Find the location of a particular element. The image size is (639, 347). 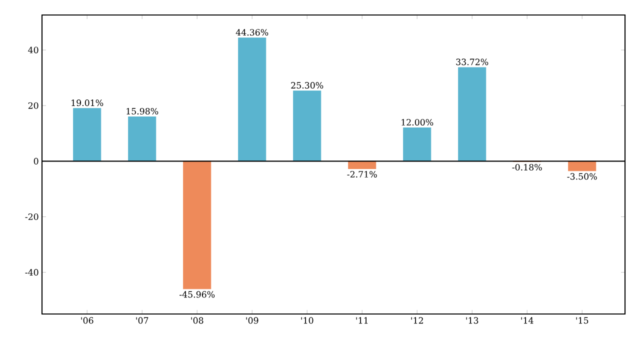

data-label: 25.30% is located at coordinates (307, 85).